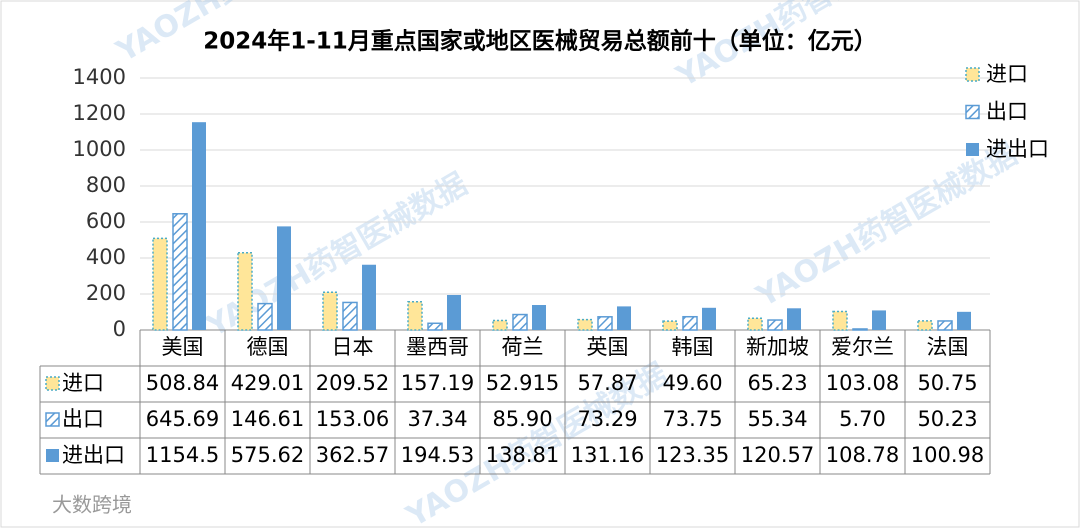 The width and height of the screenshot is (1080, 528). Describe the element at coordinates (268, 347) in the screenshot. I see `x-tick-label: 德国` at that location.